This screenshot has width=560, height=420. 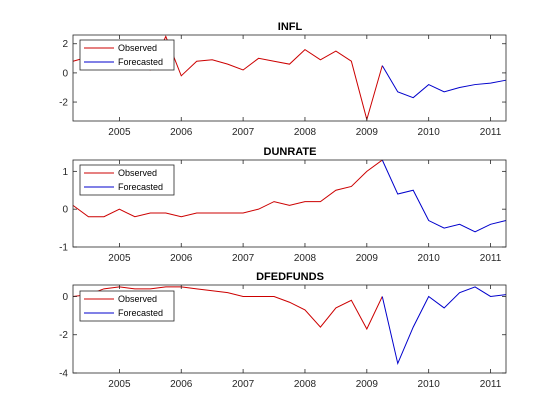 I want to click on y-tick-label: 2, so click(x=65, y=44).